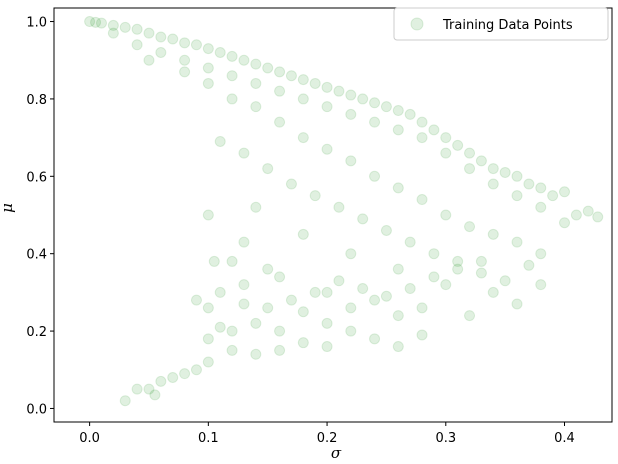  Describe the element at coordinates (327, 438) in the screenshot. I see `x-tick-label: 0.2` at that location.